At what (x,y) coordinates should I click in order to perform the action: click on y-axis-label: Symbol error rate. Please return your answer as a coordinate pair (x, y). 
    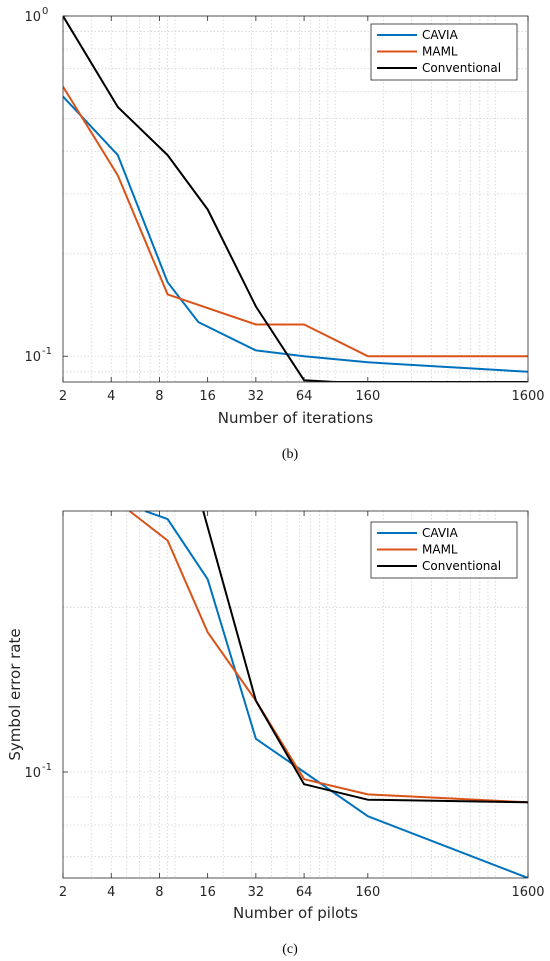
    Looking at the image, I should click on (15, 694).